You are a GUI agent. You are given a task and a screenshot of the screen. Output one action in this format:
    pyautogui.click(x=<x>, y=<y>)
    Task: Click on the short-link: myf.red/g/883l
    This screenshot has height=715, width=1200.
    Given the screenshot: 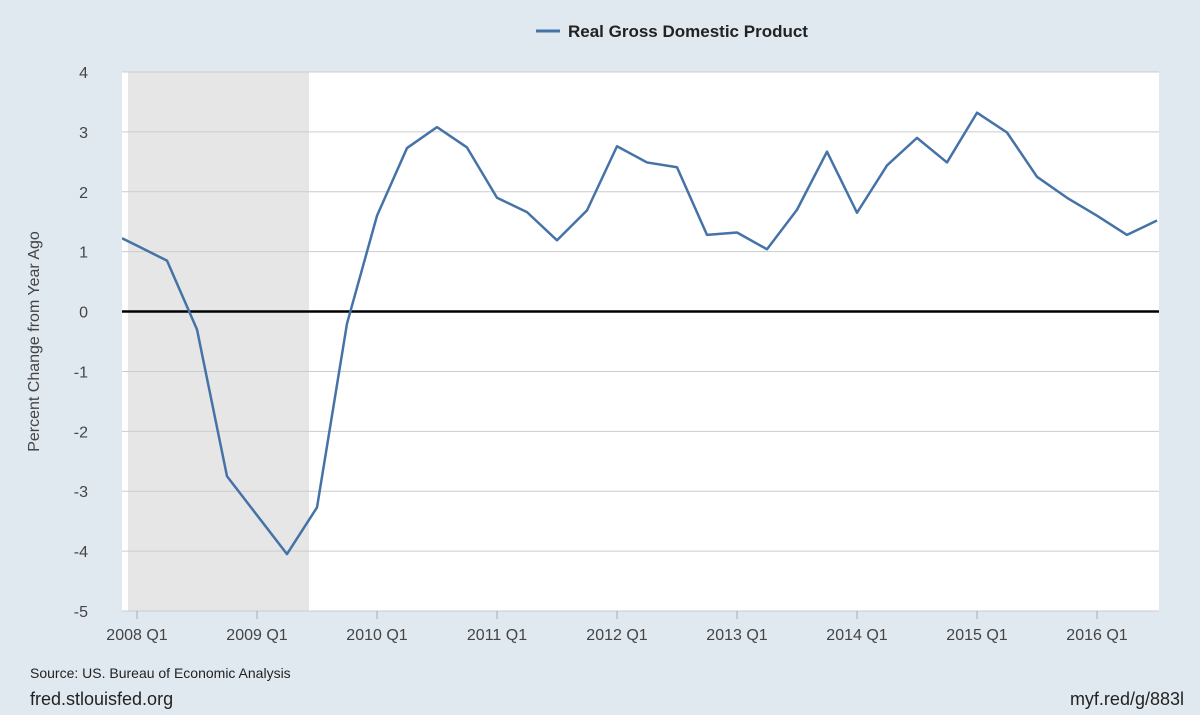 What is the action you would take?
    pyautogui.click(x=1126, y=699)
    